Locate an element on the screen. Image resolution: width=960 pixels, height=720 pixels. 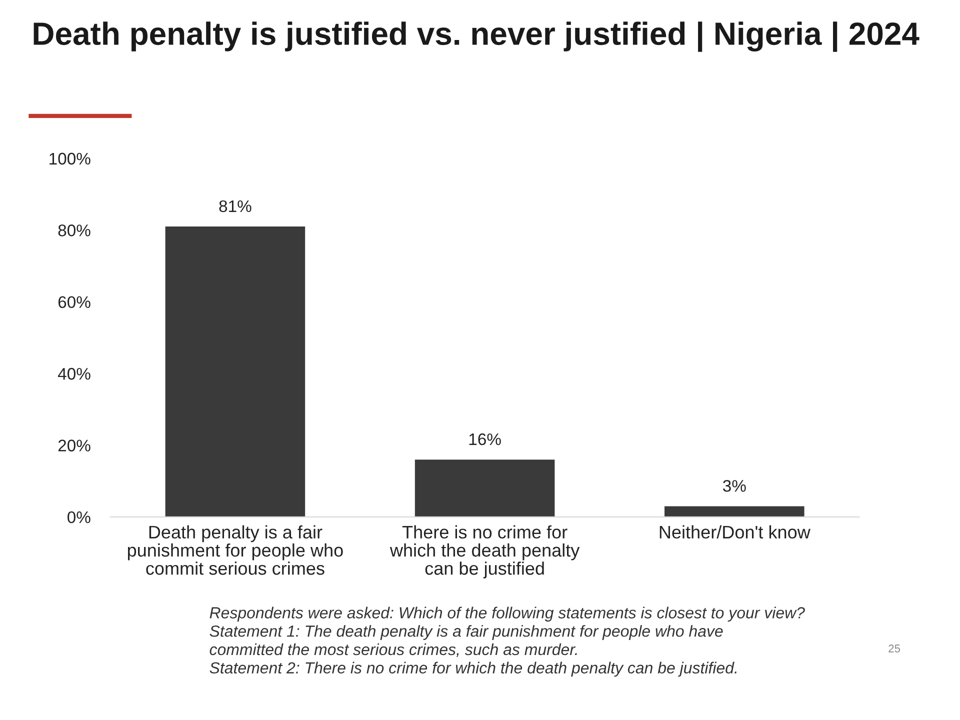
y-tick-label: 40% is located at coordinates (74, 374).